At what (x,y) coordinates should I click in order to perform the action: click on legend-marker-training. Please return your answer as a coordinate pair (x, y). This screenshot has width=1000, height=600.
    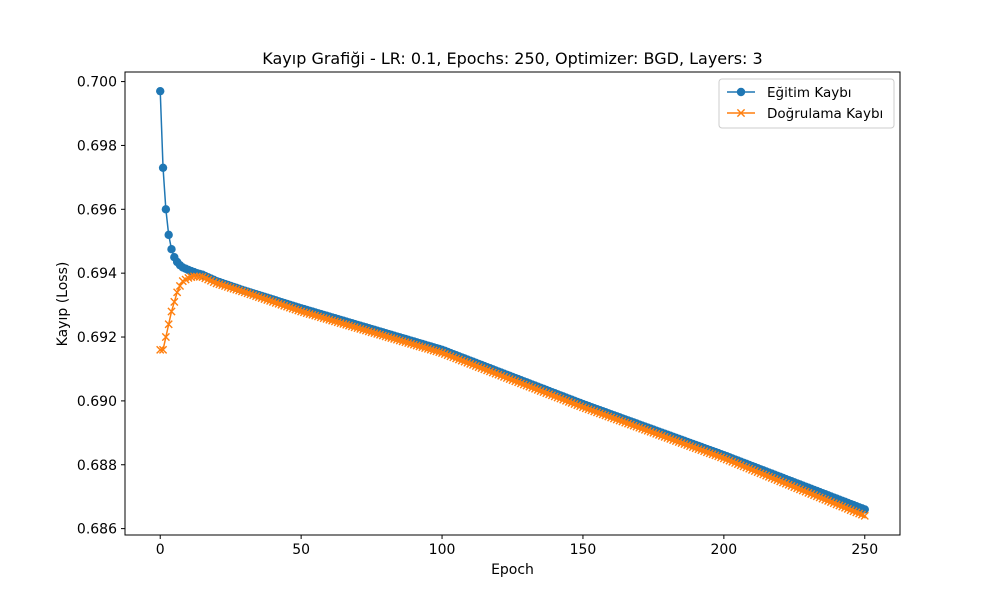
    Looking at the image, I should click on (741, 92).